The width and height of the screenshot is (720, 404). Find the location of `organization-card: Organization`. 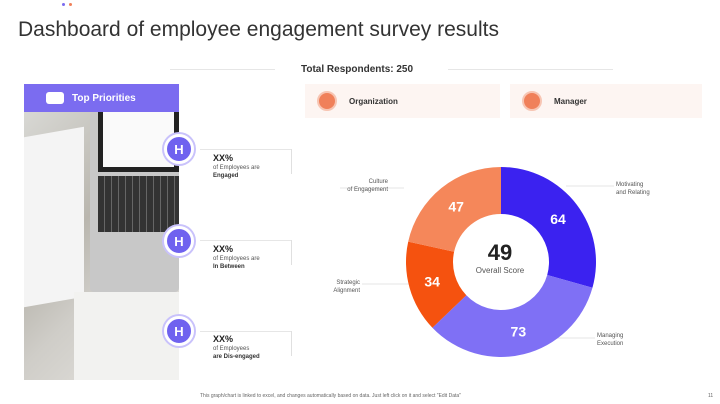

organization-card: Organization is located at coordinates (402, 101).